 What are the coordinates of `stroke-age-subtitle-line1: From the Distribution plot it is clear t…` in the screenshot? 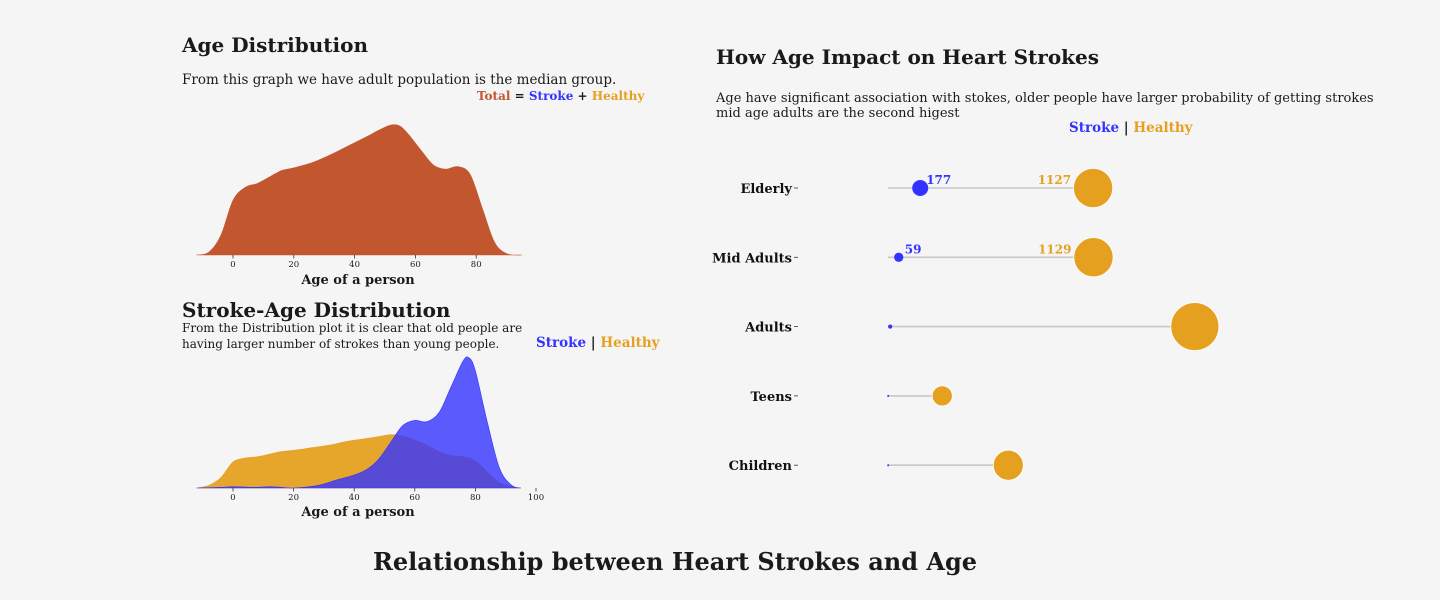 It's located at (352, 328).